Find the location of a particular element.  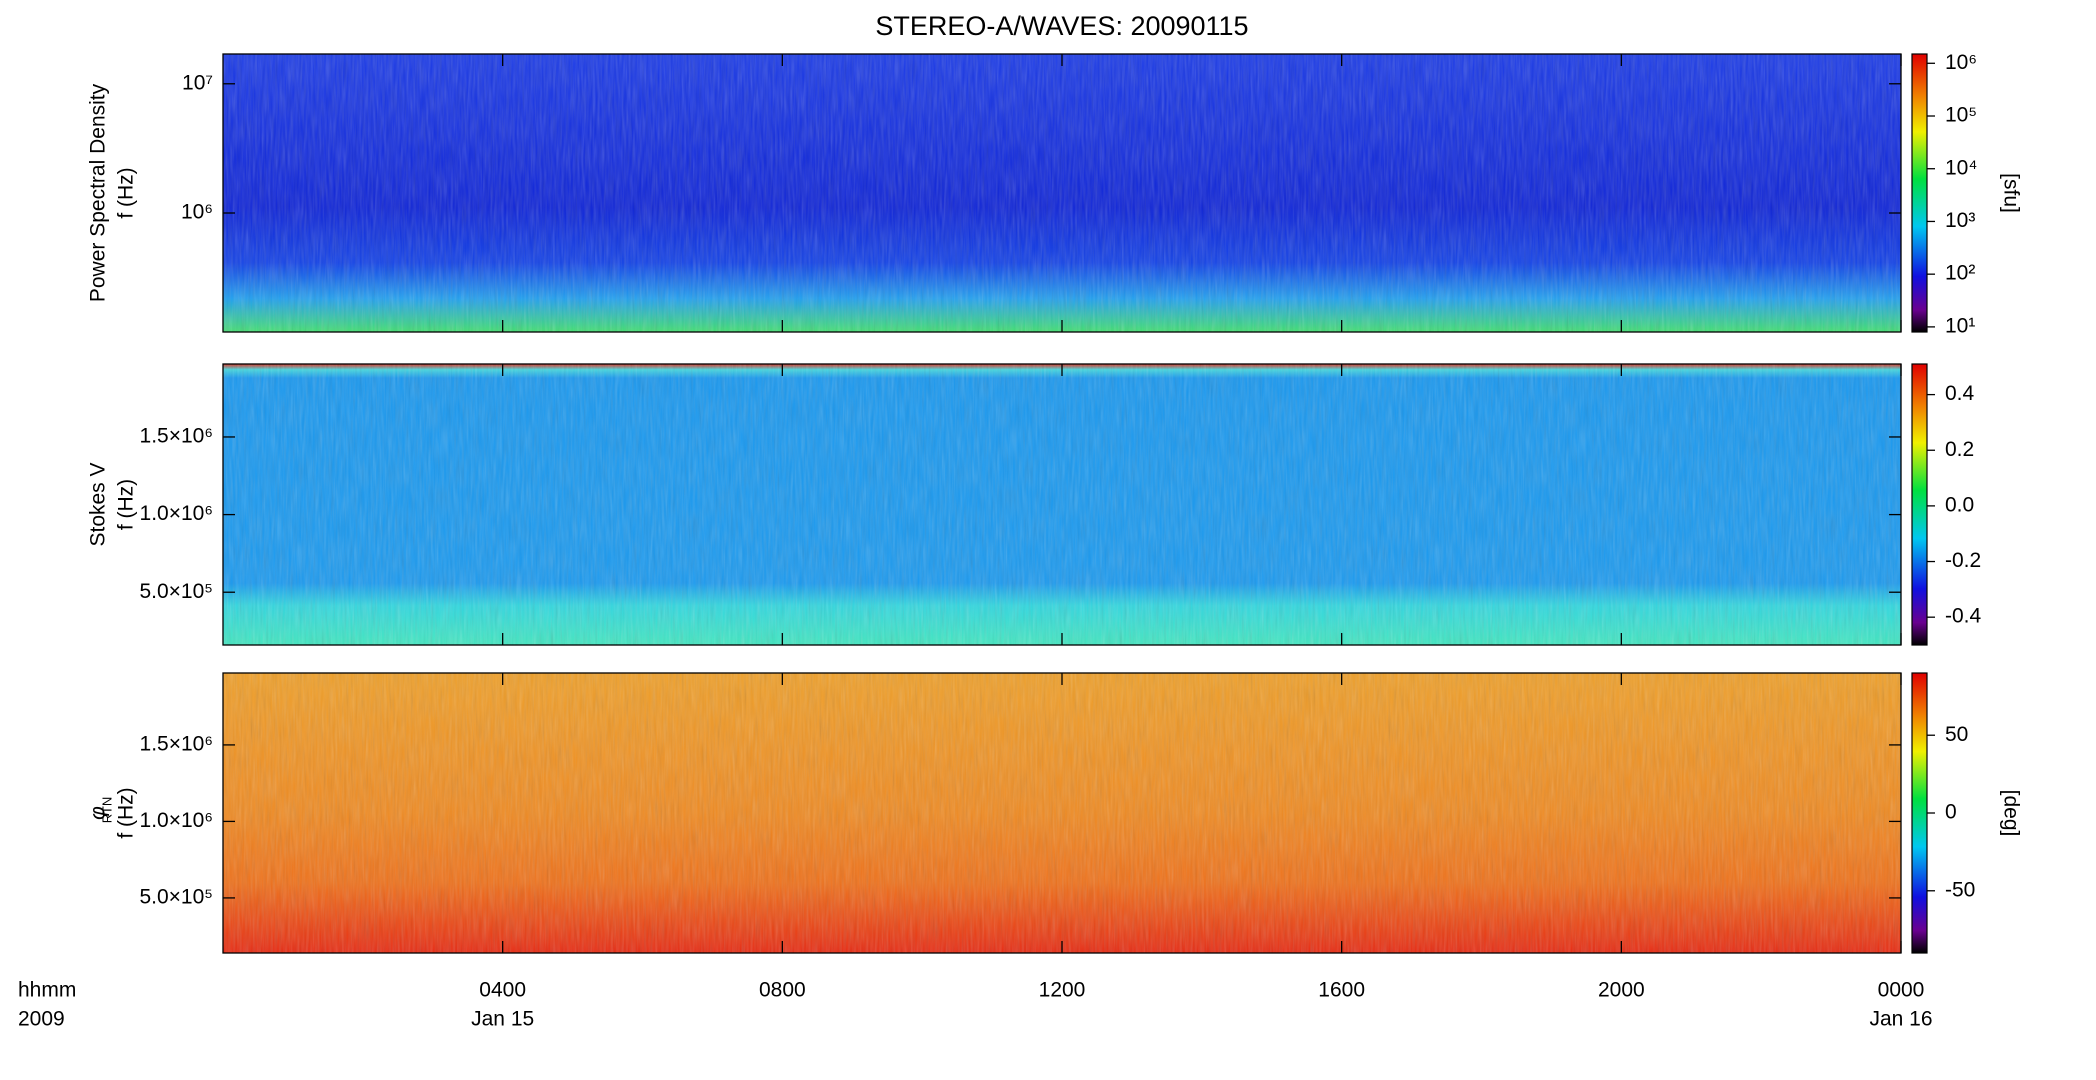

colorbar-tick-label: -0.4 is located at coordinates (1963, 616).